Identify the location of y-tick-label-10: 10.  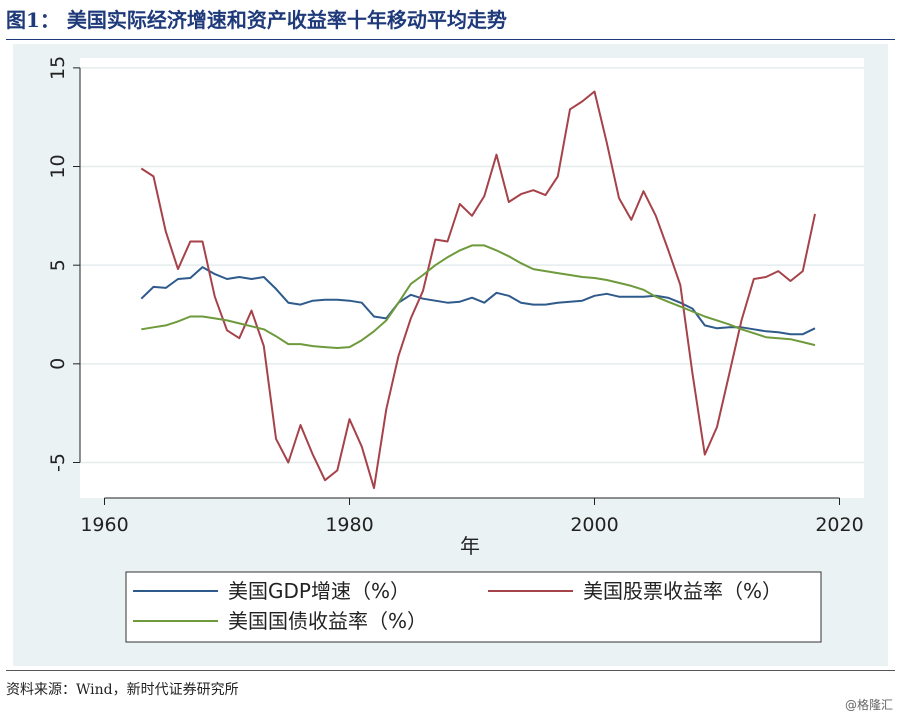
(58, 166).